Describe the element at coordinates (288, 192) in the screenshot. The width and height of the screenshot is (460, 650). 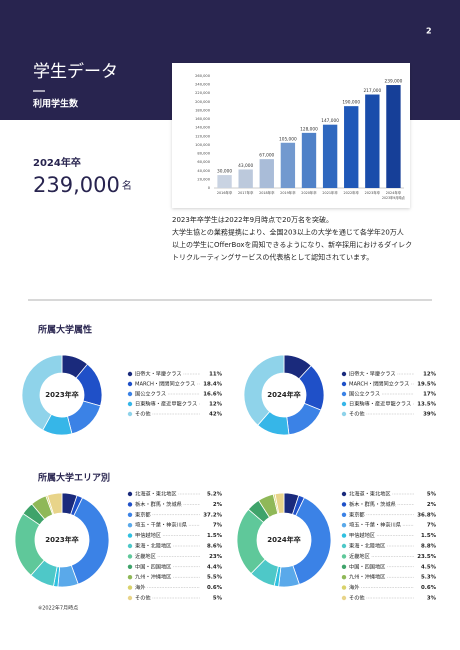
I see `x-tick-label: 2019年卒` at that location.